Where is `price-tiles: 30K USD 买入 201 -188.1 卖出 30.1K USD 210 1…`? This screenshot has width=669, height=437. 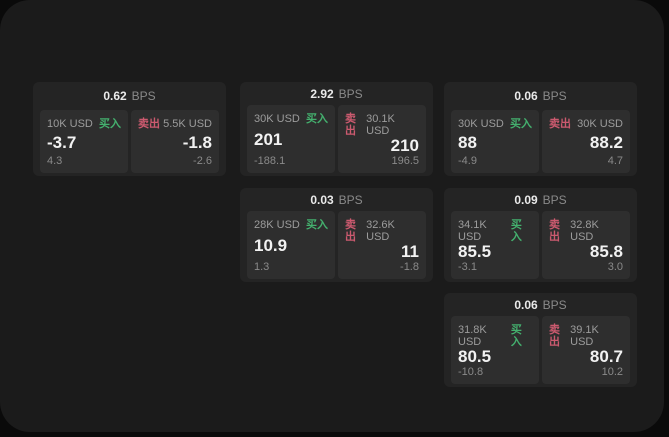
price-tiles: 30K USD 买入 201 -188.1 卖出 30.1K USD 210 1… is located at coordinates (336, 140).